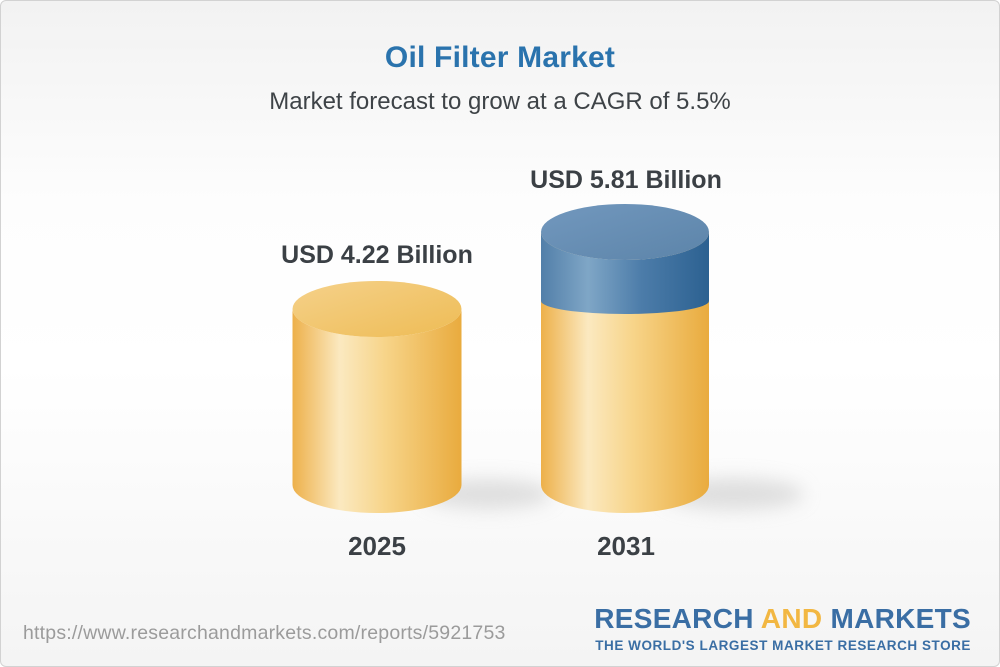  I want to click on bar-2025-cylinder, so click(377, 397).